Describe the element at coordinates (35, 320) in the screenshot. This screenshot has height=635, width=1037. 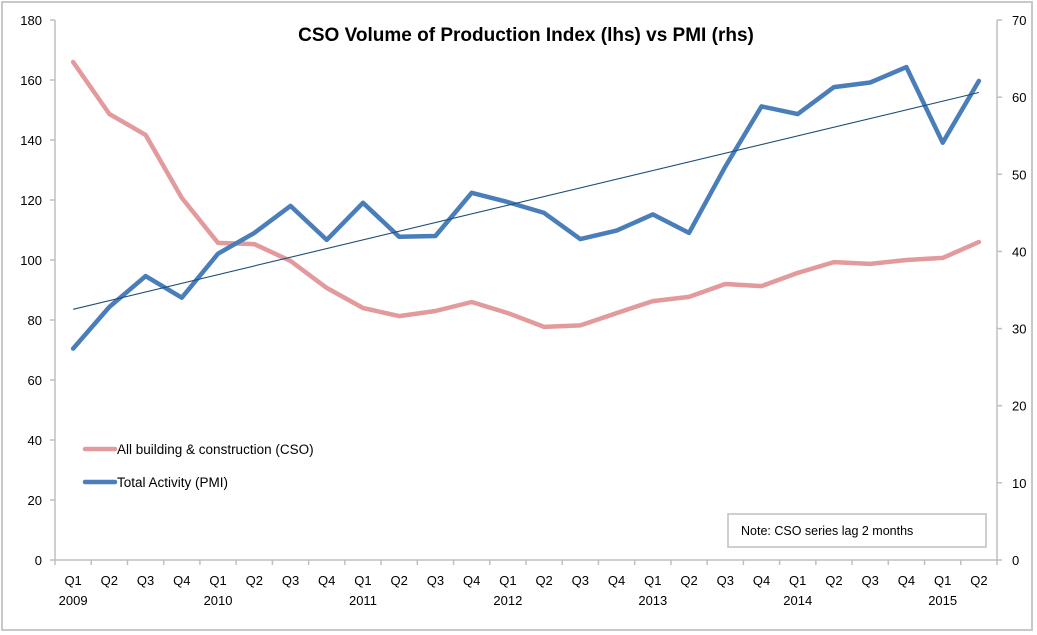
I see `left-tick-label: 80` at that location.